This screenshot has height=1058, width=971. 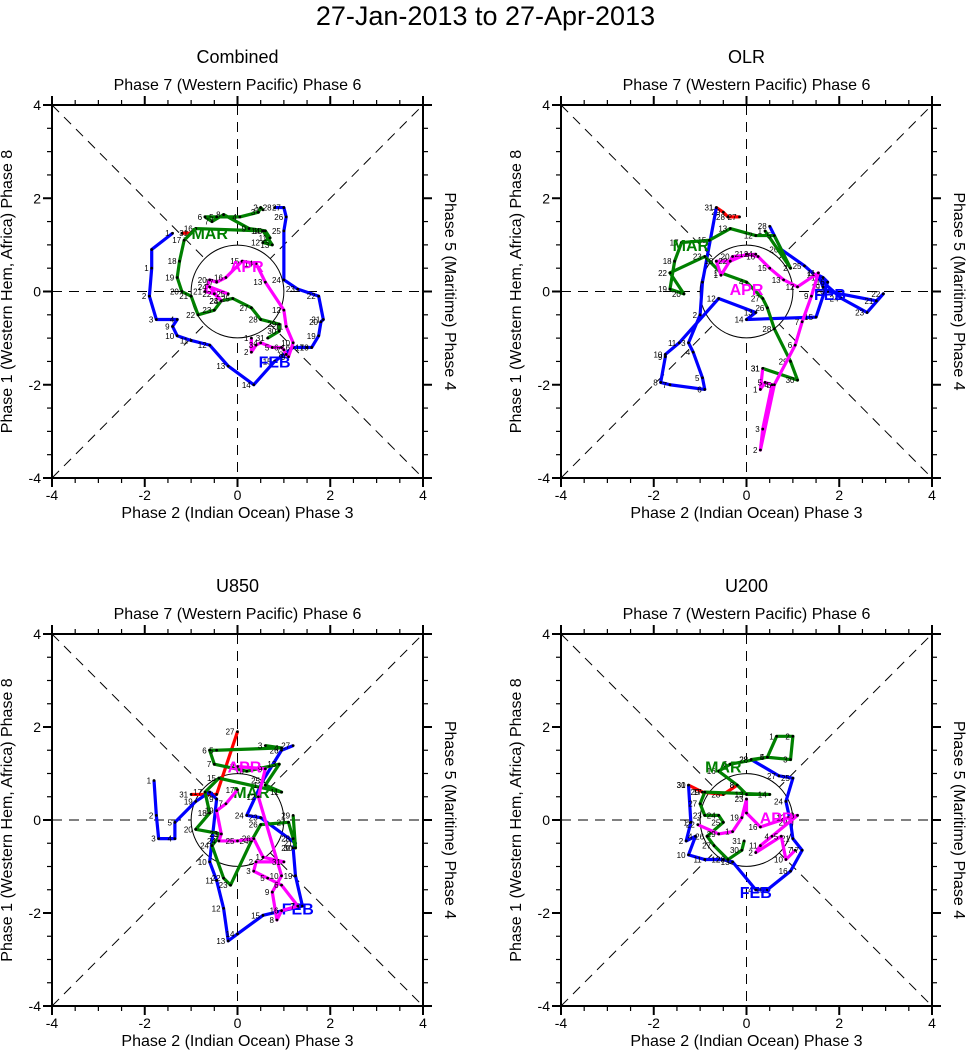 I want to click on day-label: 8, so click(x=732, y=785).